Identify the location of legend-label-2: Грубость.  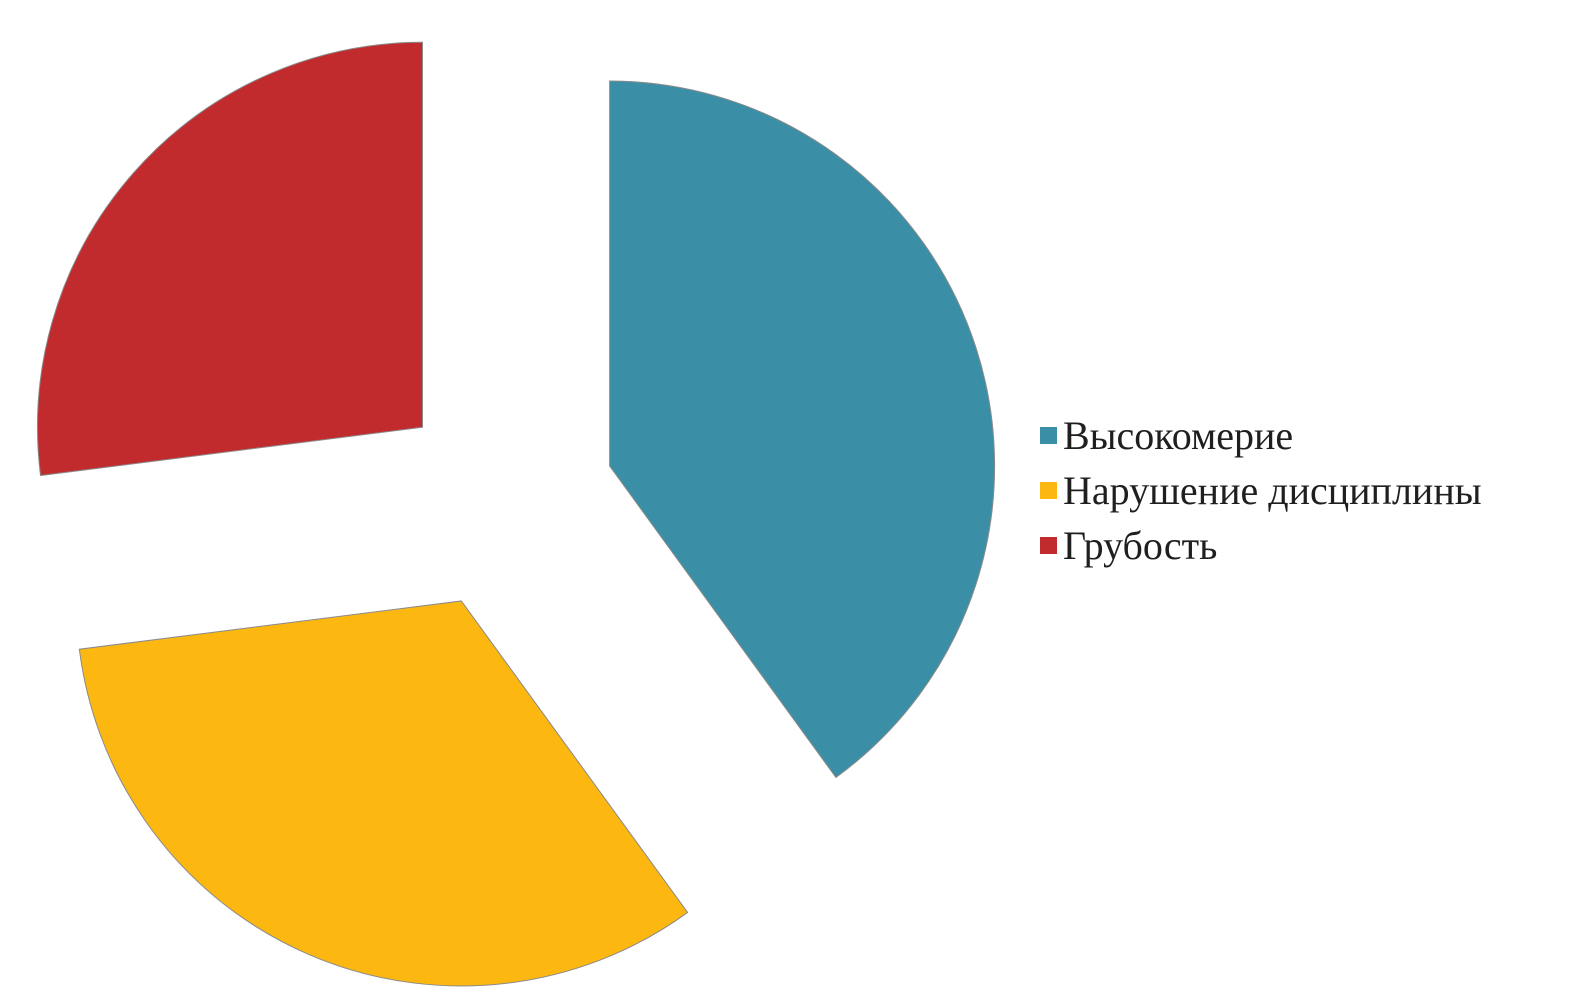
(1140, 545).